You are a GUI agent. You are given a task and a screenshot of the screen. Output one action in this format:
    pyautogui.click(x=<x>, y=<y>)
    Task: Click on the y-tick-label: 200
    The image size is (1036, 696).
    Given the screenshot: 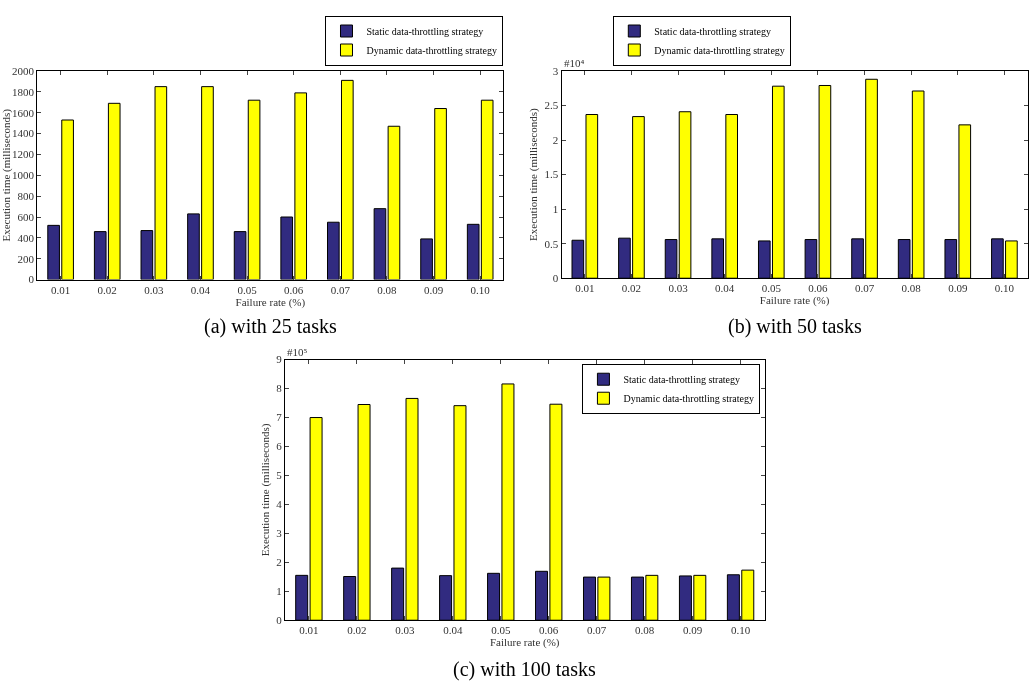 What is the action you would take?
    pyautogui.click(x=26, y=258)
    